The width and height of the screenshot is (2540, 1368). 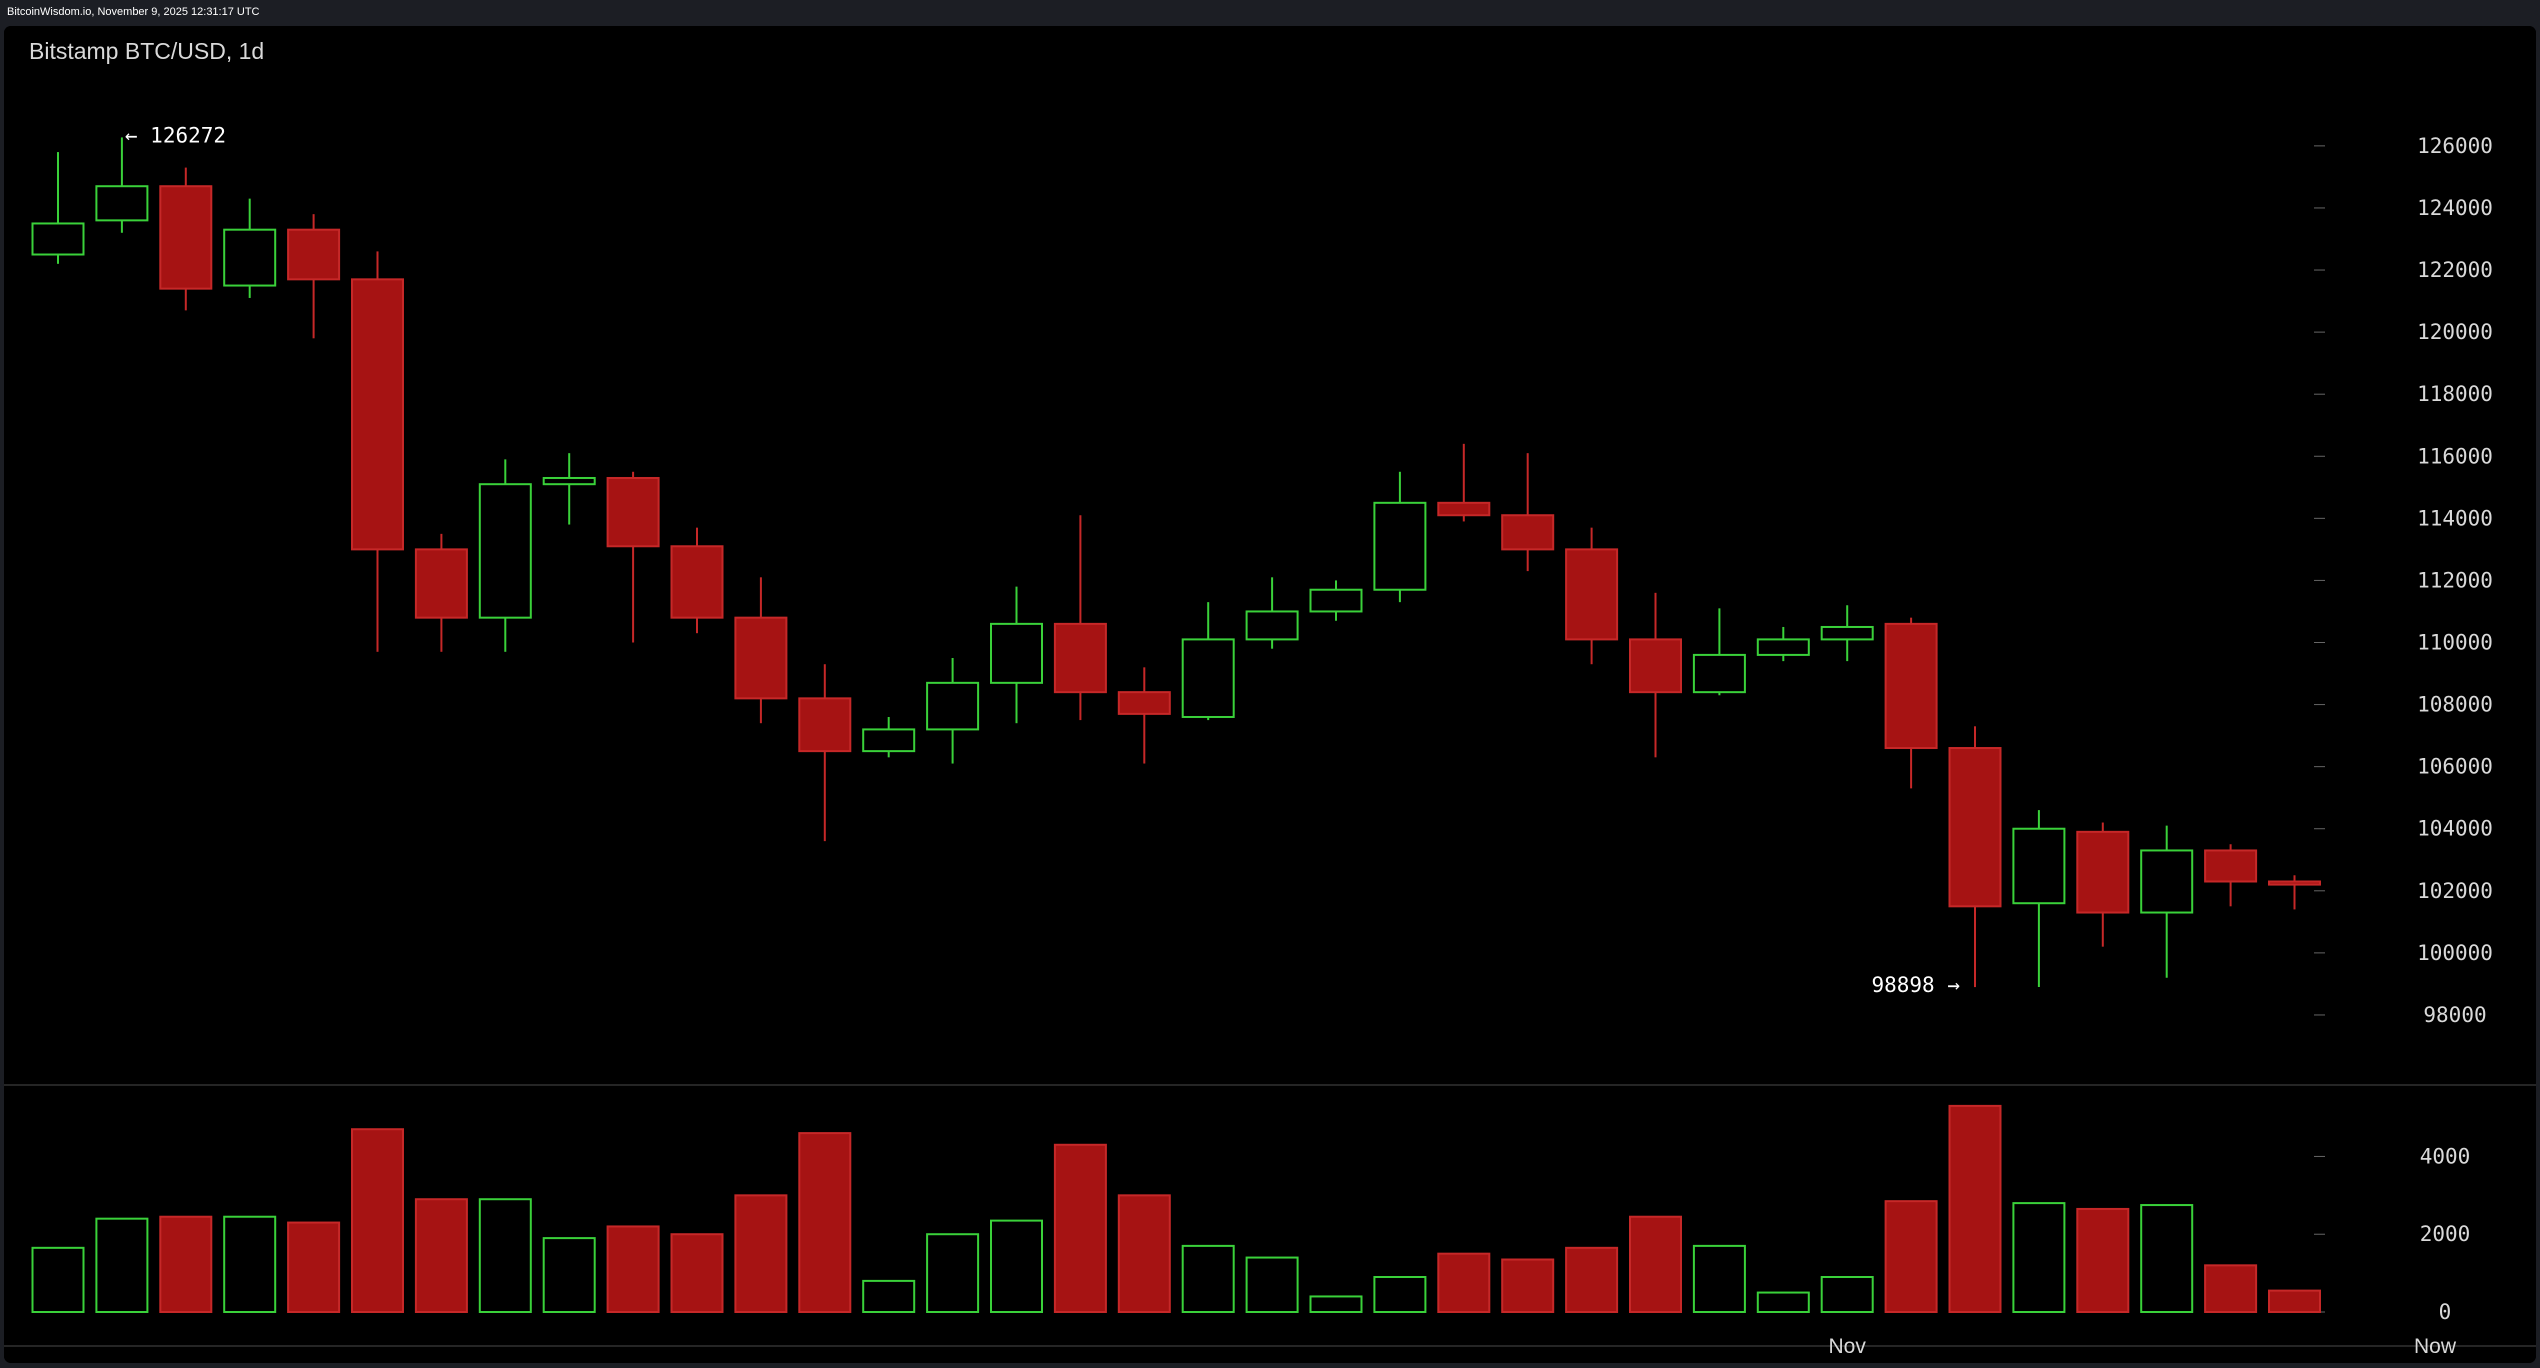 I want to click on chart-title: Bitstamp BTC/USD, 1d, so click(x=146, y=51).